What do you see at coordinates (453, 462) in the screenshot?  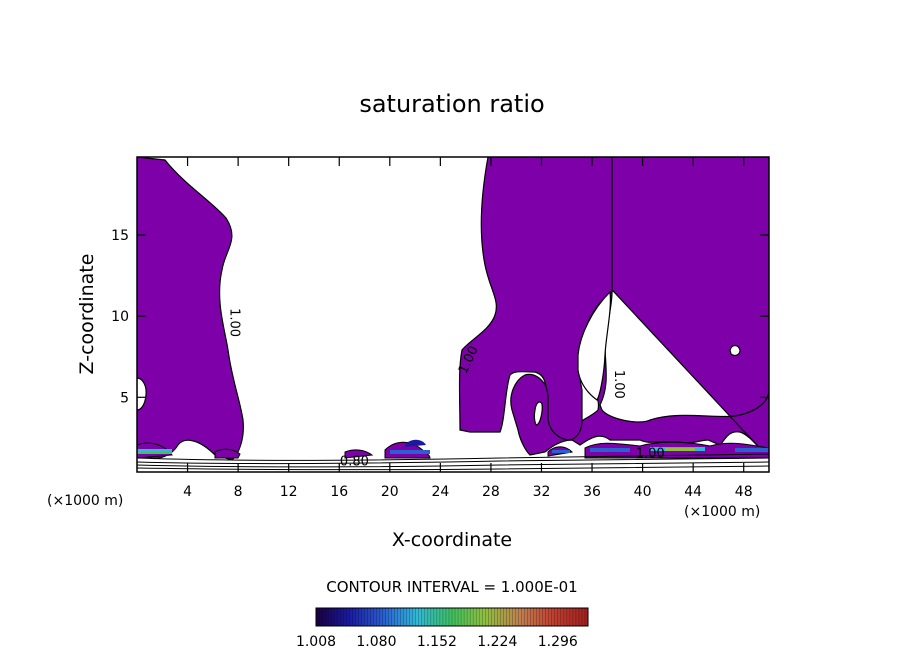 I see `ground-contours` at bounding box center [453, 462].